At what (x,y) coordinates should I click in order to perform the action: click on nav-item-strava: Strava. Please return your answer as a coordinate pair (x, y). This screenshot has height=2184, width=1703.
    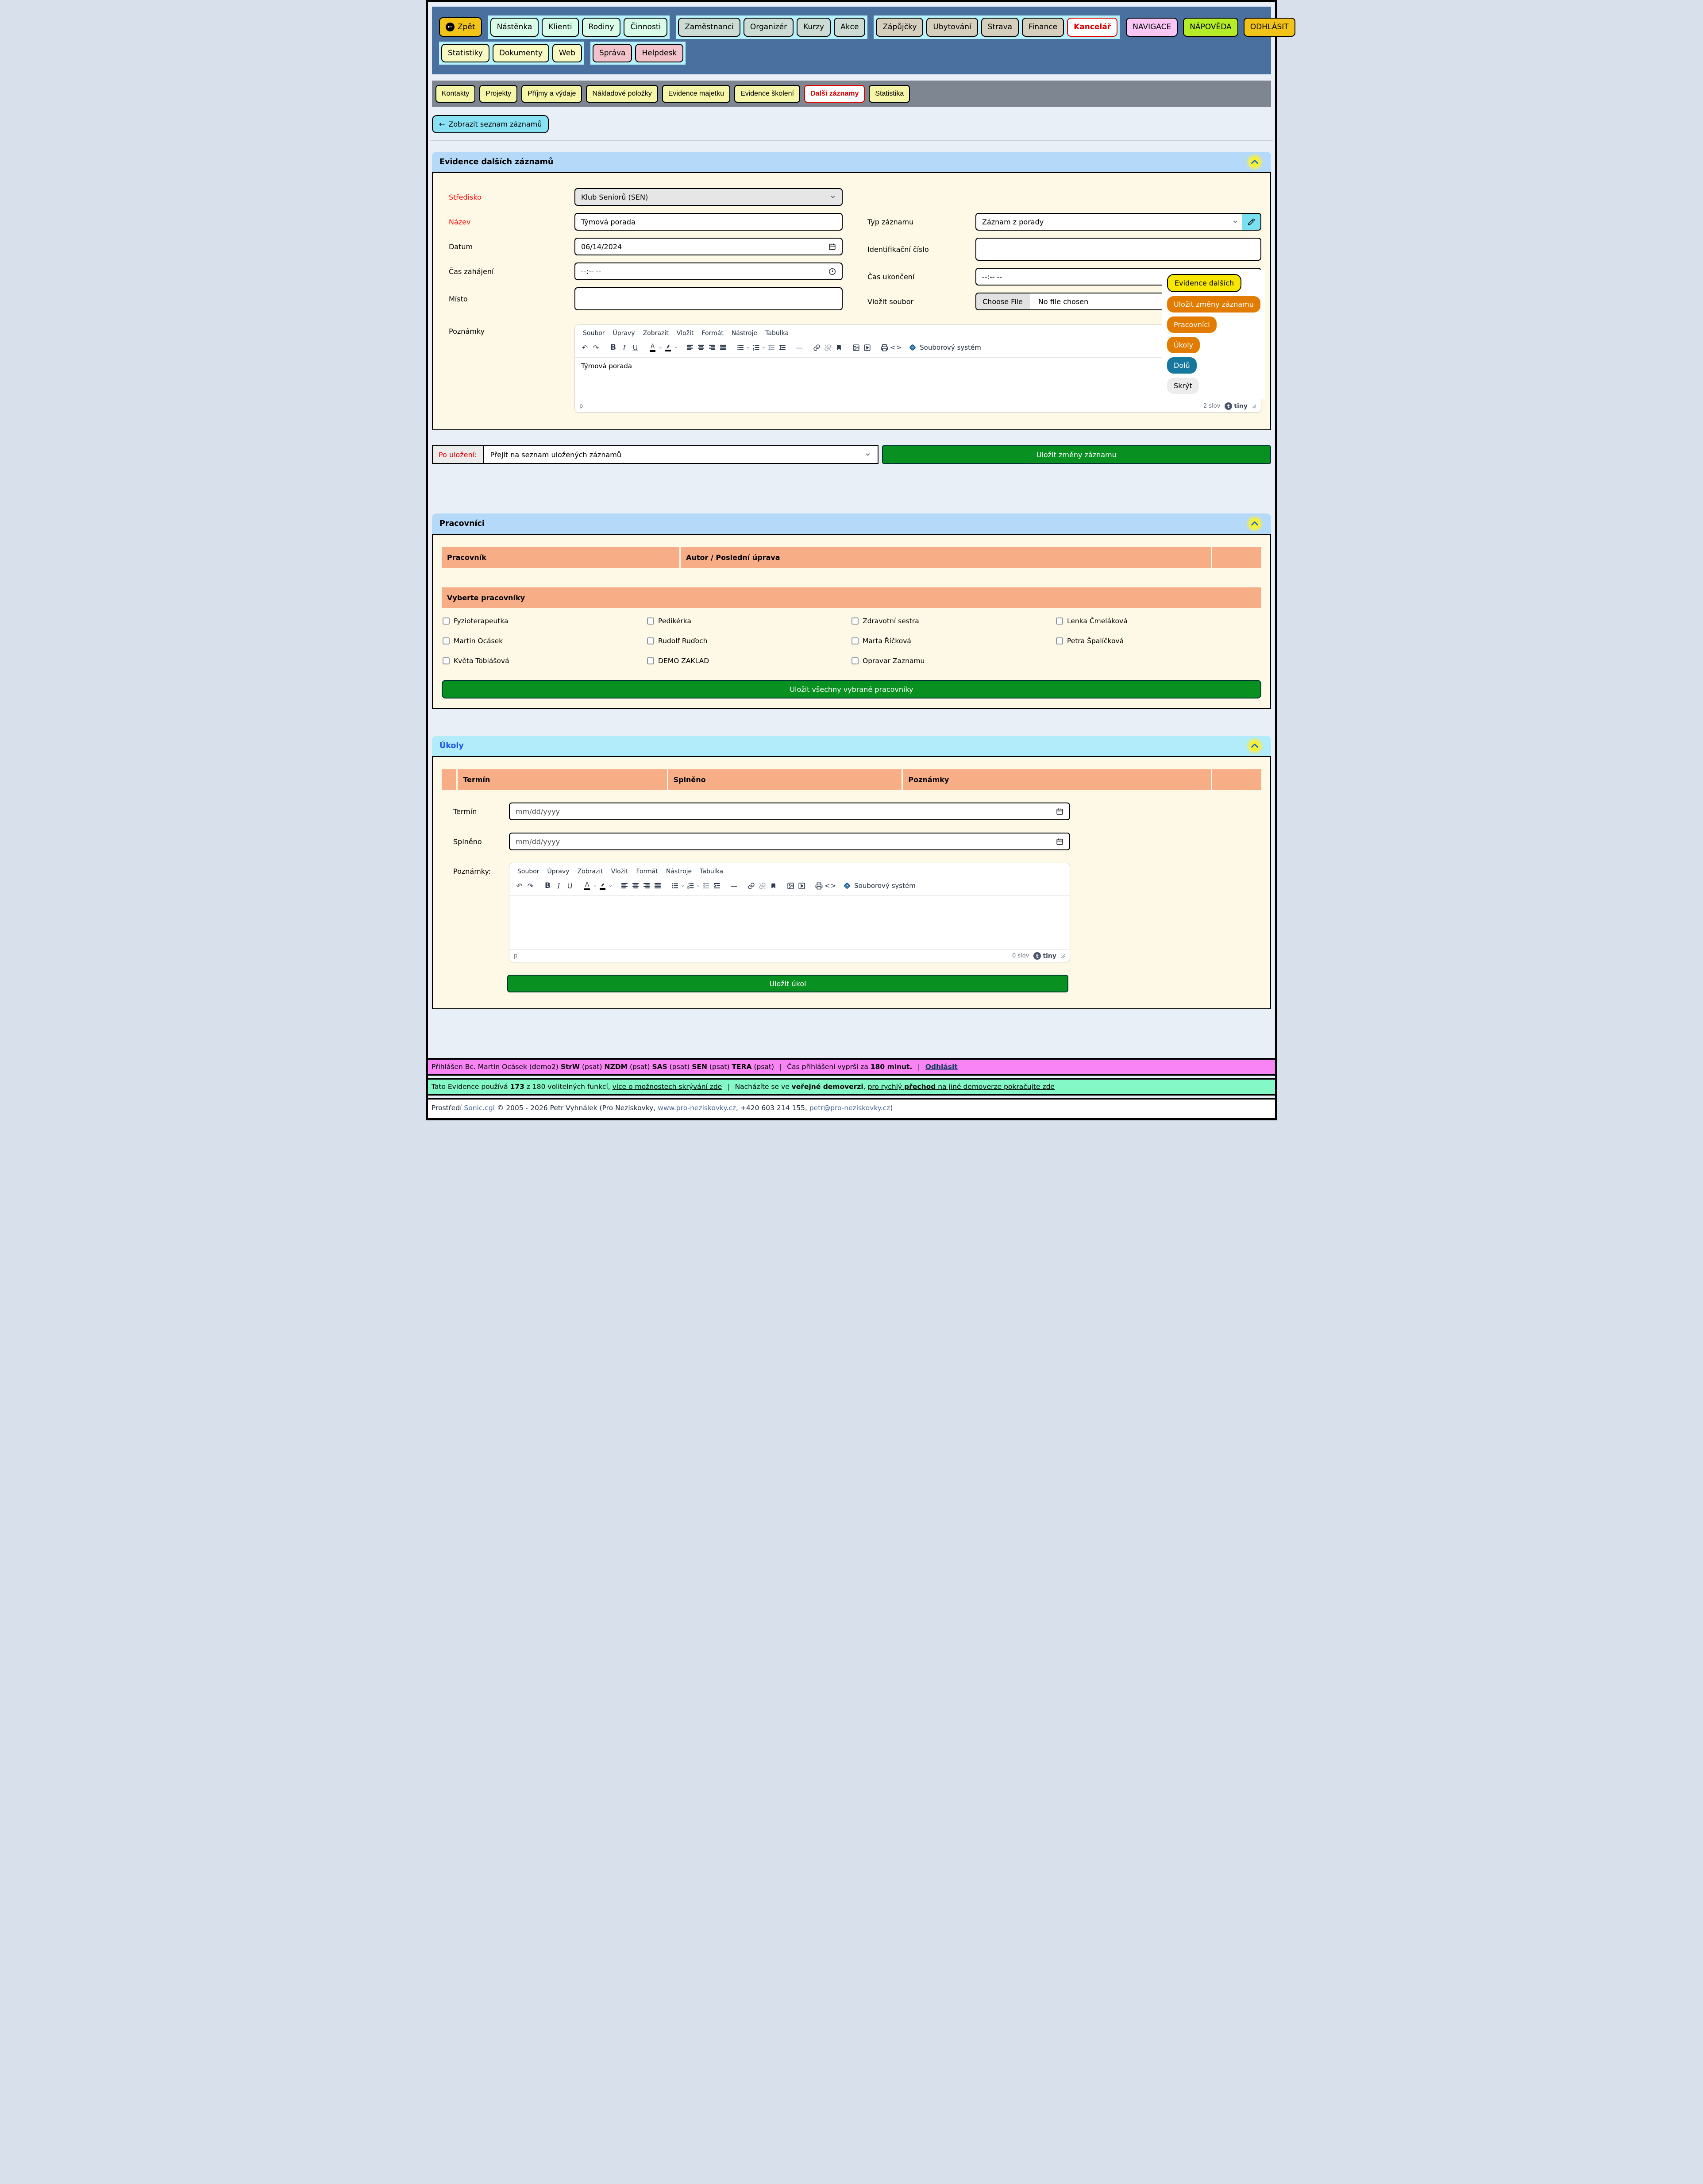
    Looking at the image, I should click on (1000, 27).